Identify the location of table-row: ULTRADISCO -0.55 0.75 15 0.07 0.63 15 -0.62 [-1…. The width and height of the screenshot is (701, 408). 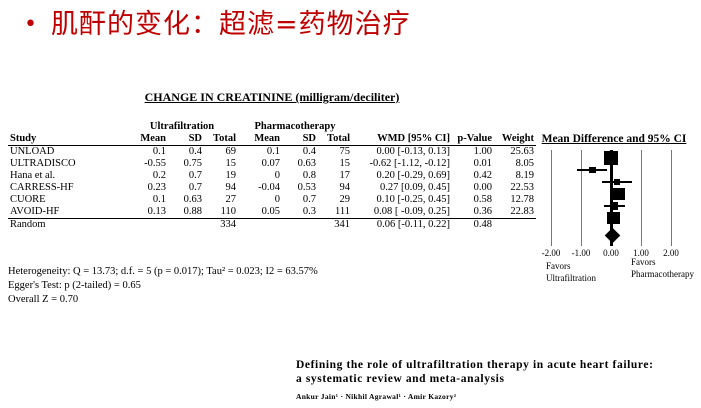
(272, 164).